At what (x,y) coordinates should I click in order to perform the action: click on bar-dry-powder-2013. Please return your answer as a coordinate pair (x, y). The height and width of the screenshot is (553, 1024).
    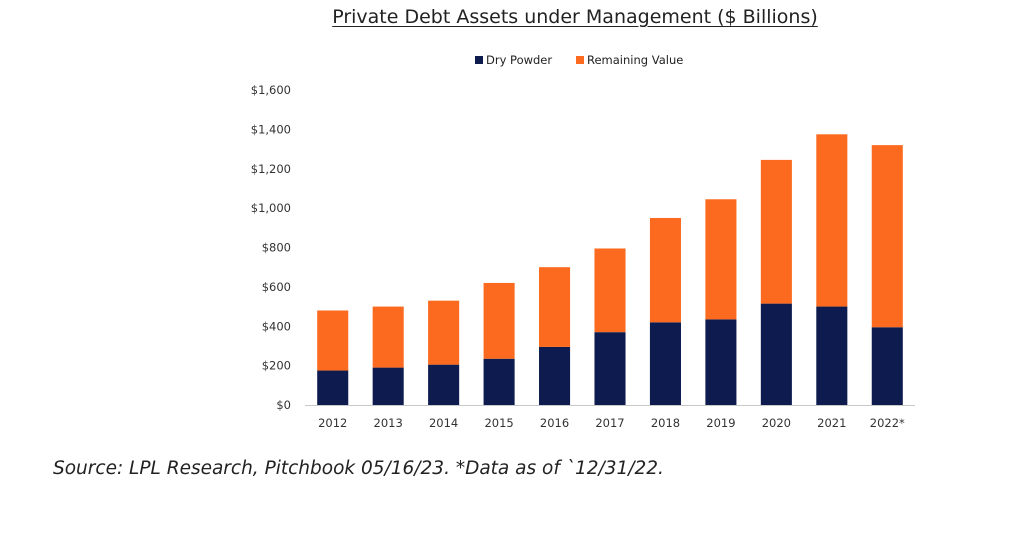
    Looking at the image, I should click on (388, 386).